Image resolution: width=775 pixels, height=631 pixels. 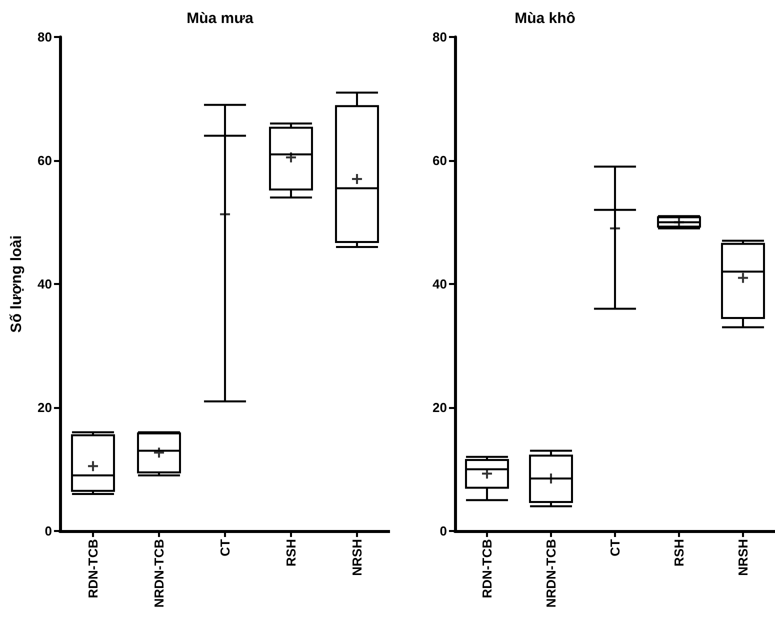 What do you see at coordinates (16, 284) in the screenshot?
I see `y-axis-title: Số lượng loài` at bounding box center [16, 284].